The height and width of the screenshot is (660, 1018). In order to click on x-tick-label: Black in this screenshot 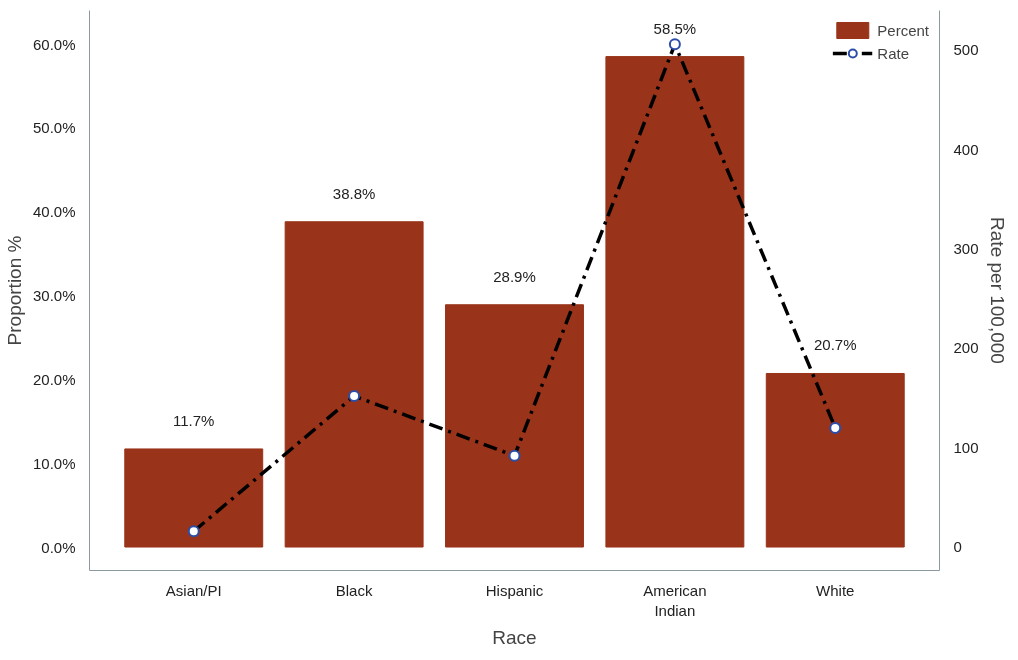, I will do `click(354, 590)`.